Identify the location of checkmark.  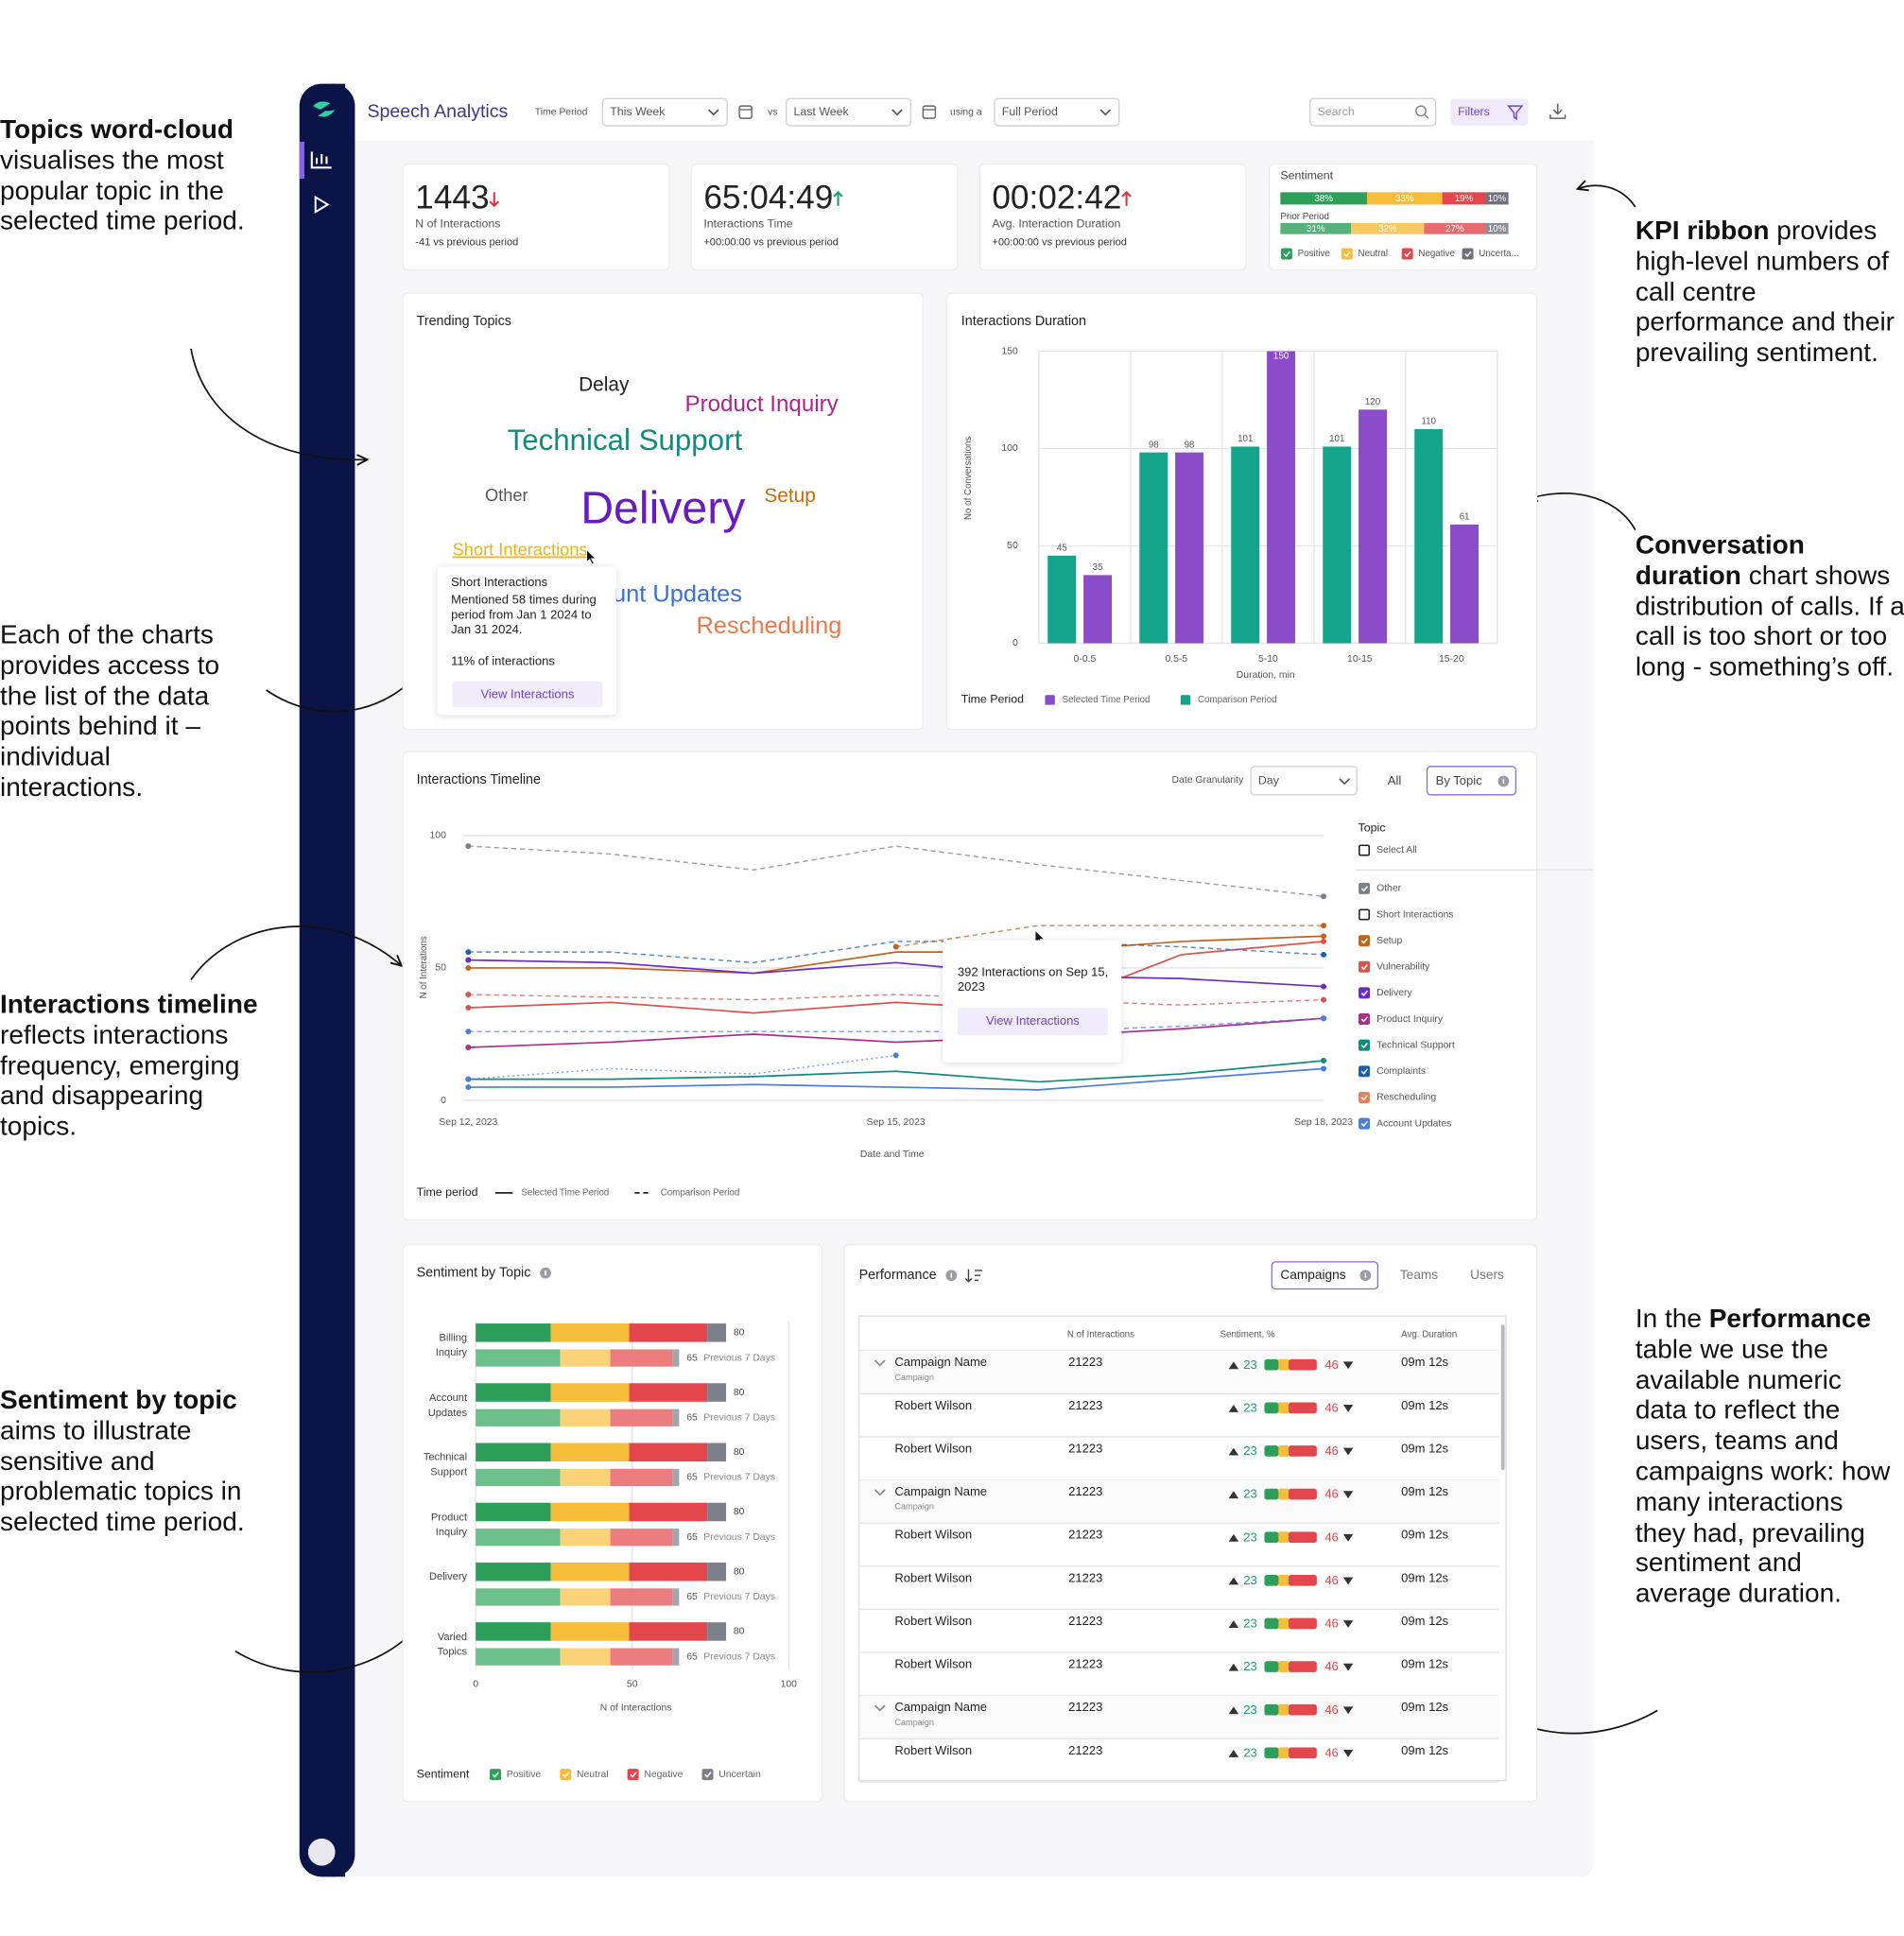
(1365, 1046).